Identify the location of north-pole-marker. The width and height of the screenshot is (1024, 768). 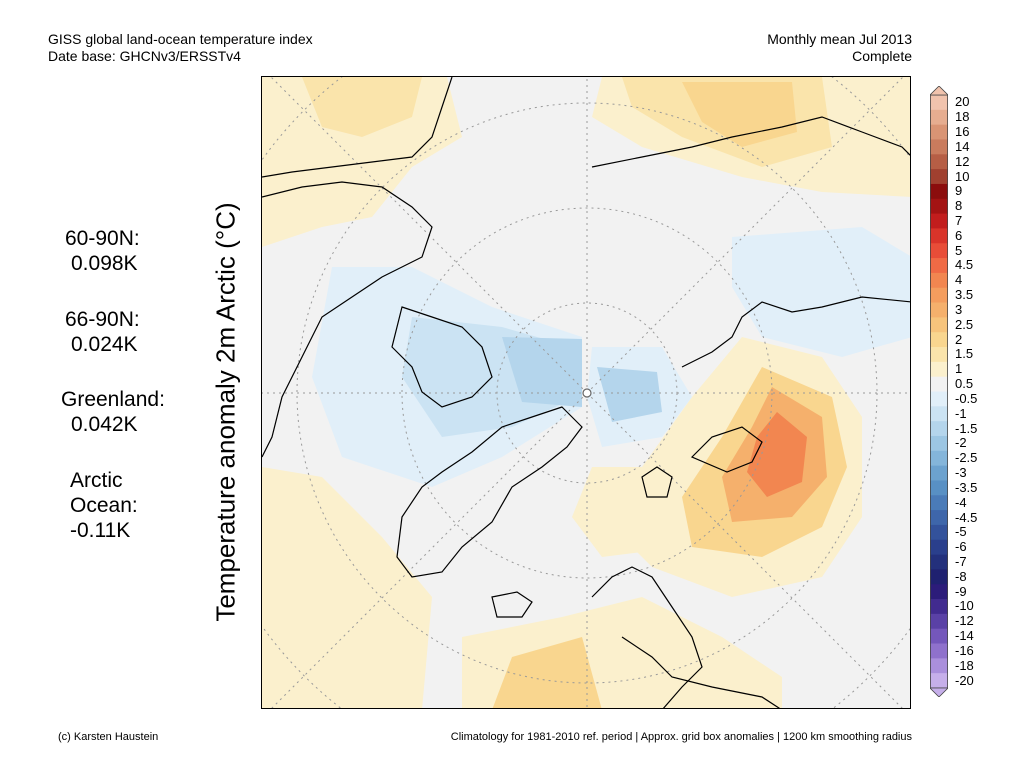
(587, 393).